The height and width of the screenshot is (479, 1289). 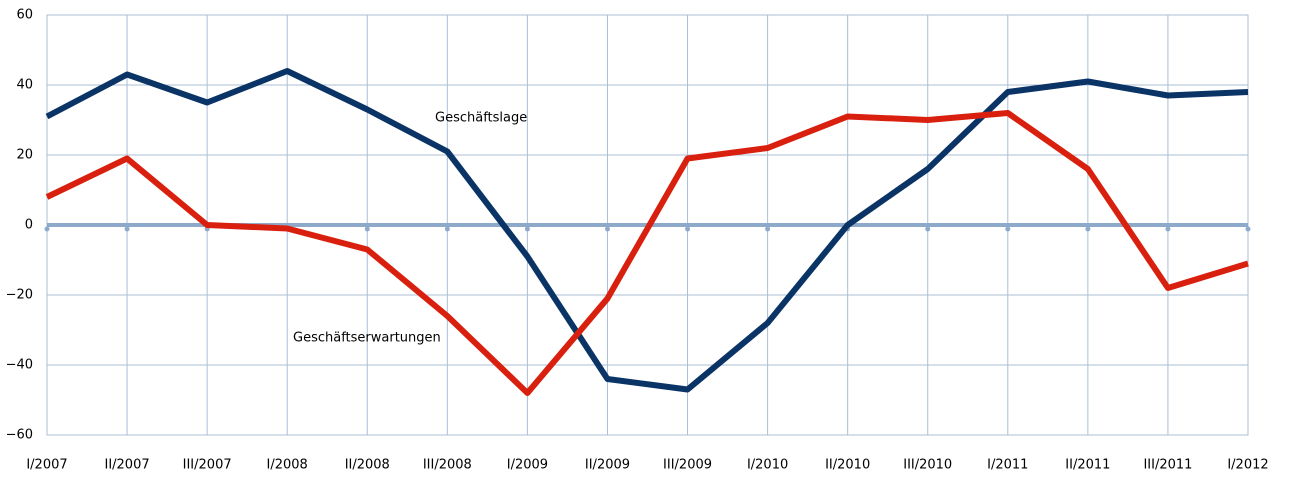 What do you see at coordinates (126, 465) in the screenshot?
I see `x-tick-label: II/2007` at bounding box center [126, 465].